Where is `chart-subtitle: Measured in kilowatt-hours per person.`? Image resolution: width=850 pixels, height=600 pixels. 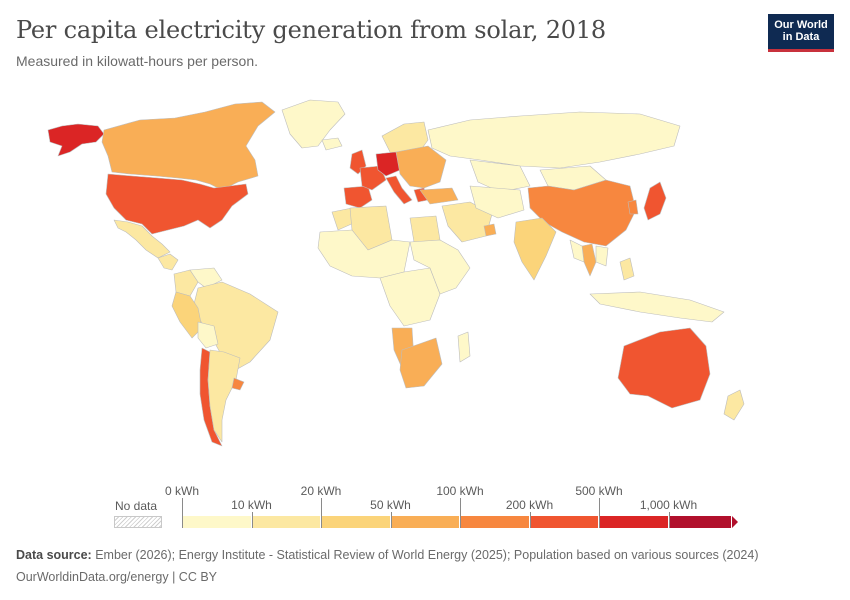 chart-subtitle: Measured in kilowatt-hours per person. is located at coordinates (137, 61).